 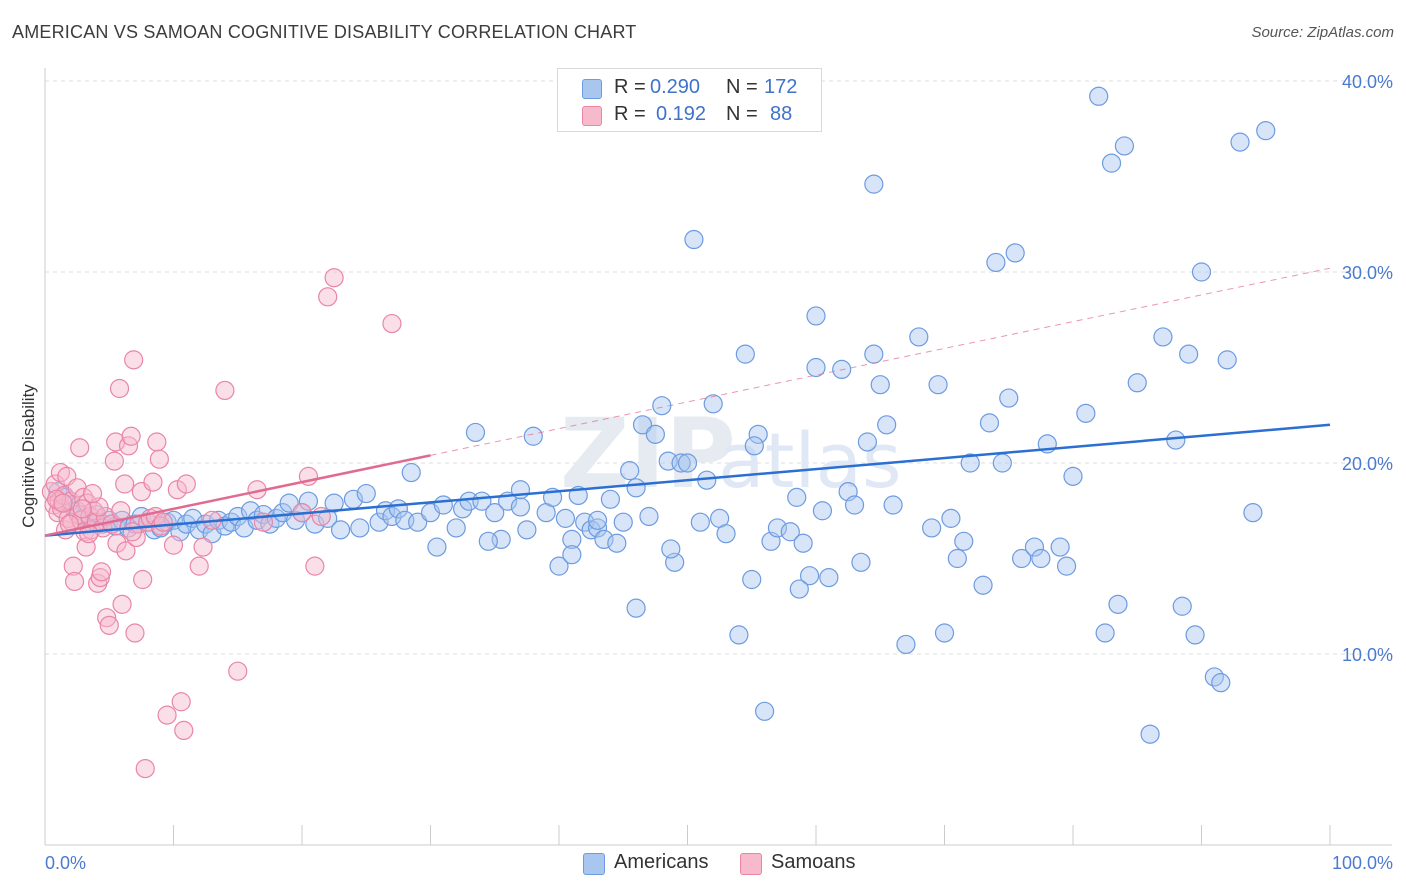 What do you see at coordinates (28, 456) in the screenshot?
I see `y-axis-label: Cognitive Disability` at bounding box center [28, 456].